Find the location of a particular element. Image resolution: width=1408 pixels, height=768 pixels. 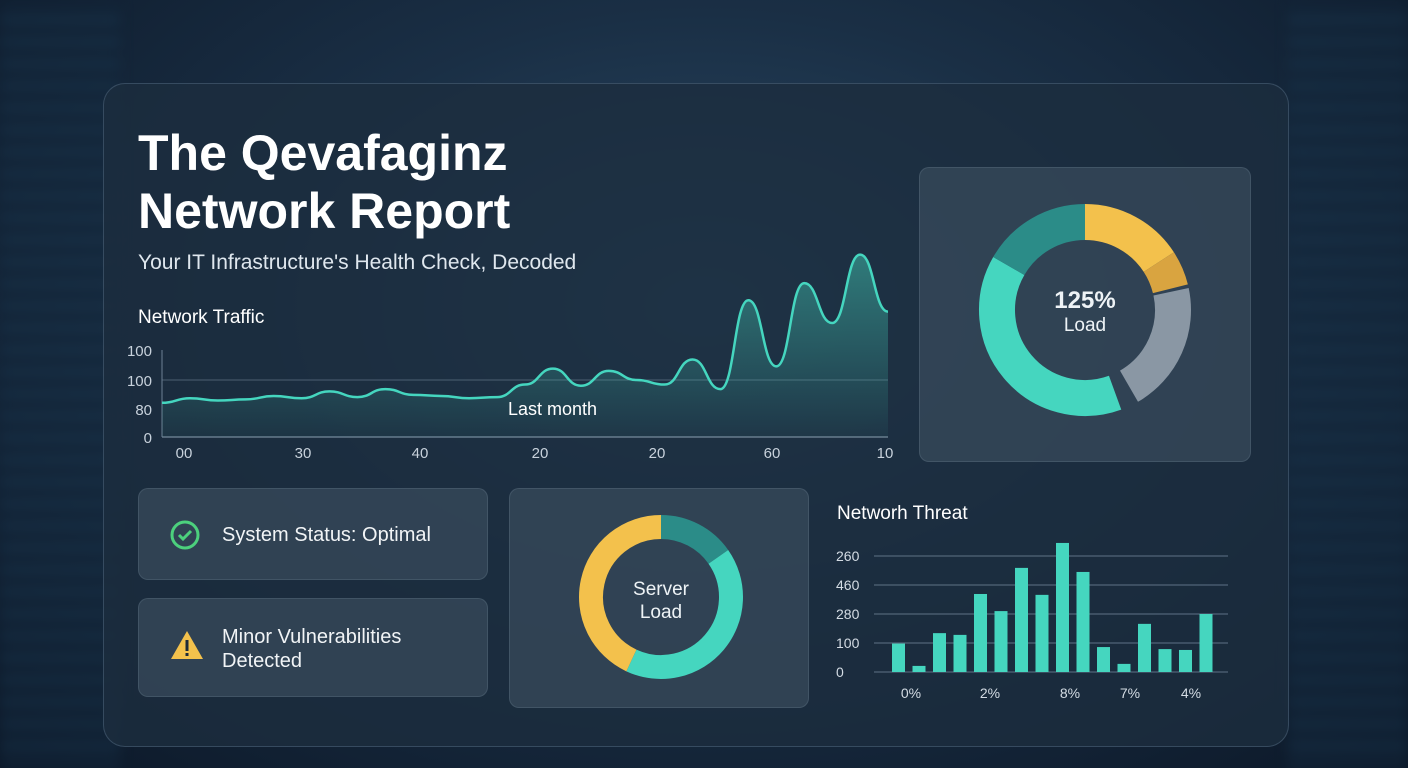

warning-icon is located at coordinates (187, 645).